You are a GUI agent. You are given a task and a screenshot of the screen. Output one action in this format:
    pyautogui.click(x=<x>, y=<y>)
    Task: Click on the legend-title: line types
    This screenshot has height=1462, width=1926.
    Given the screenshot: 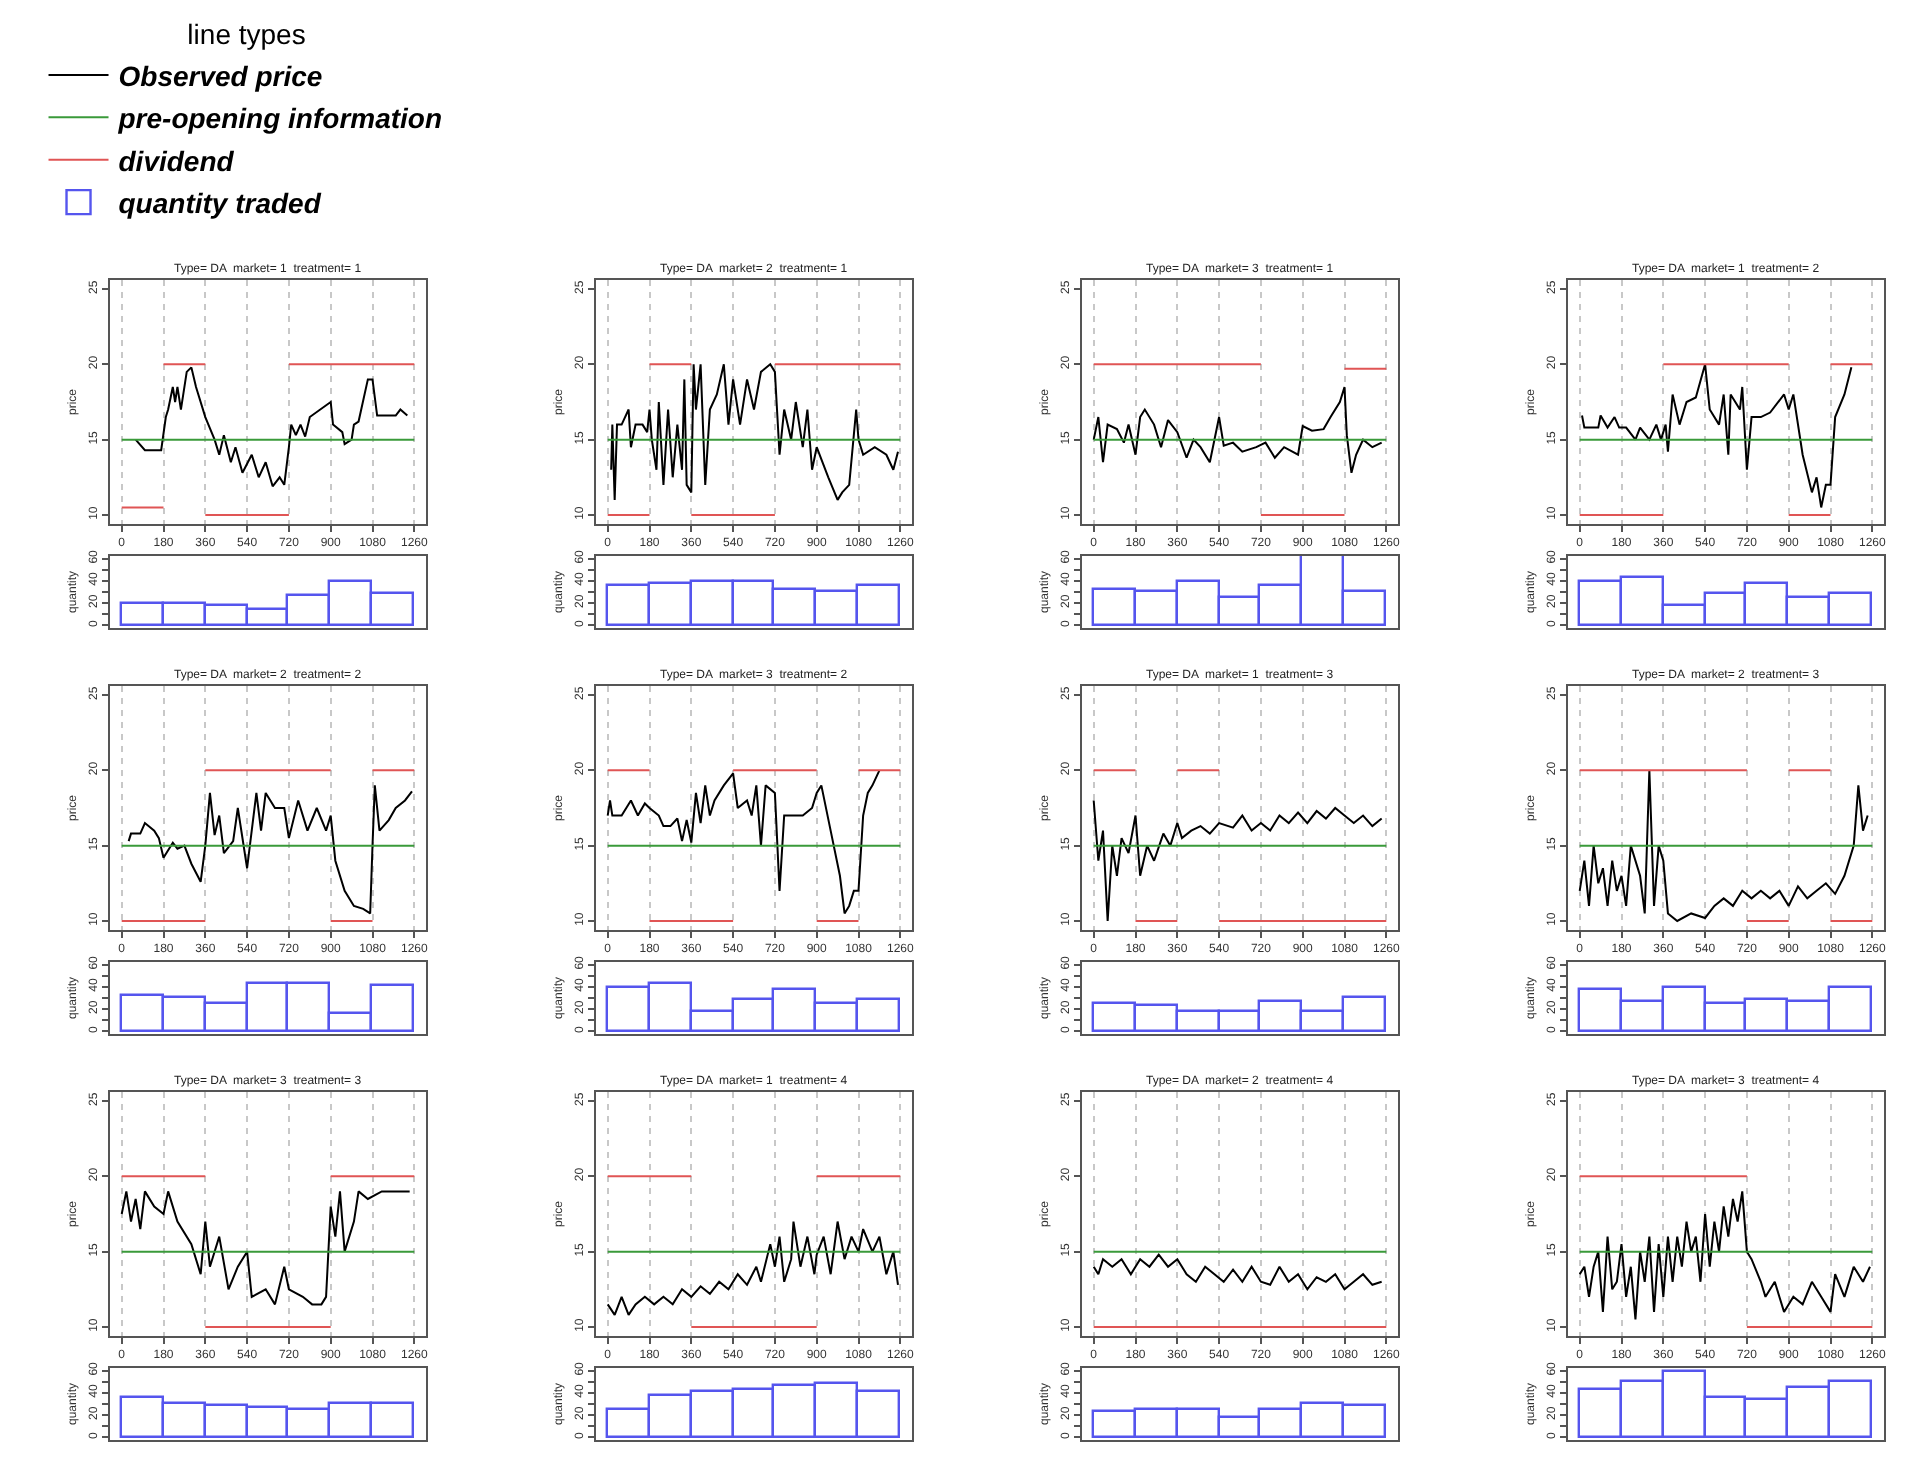 What is the action you would take?
    pyautogui.click(x=246, y=33)
    